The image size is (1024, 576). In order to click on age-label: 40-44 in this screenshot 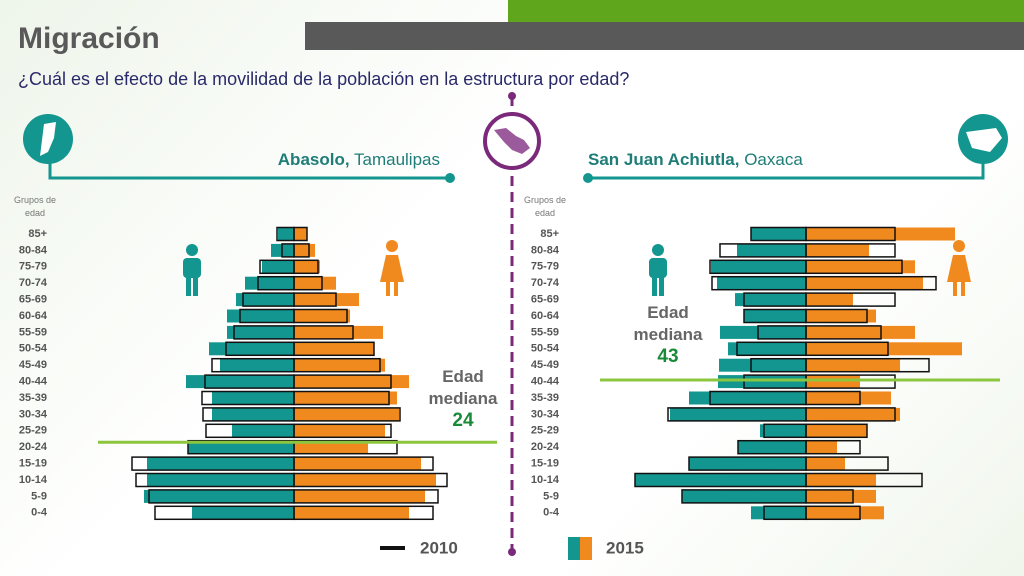, I will do `click(545, 382)`.